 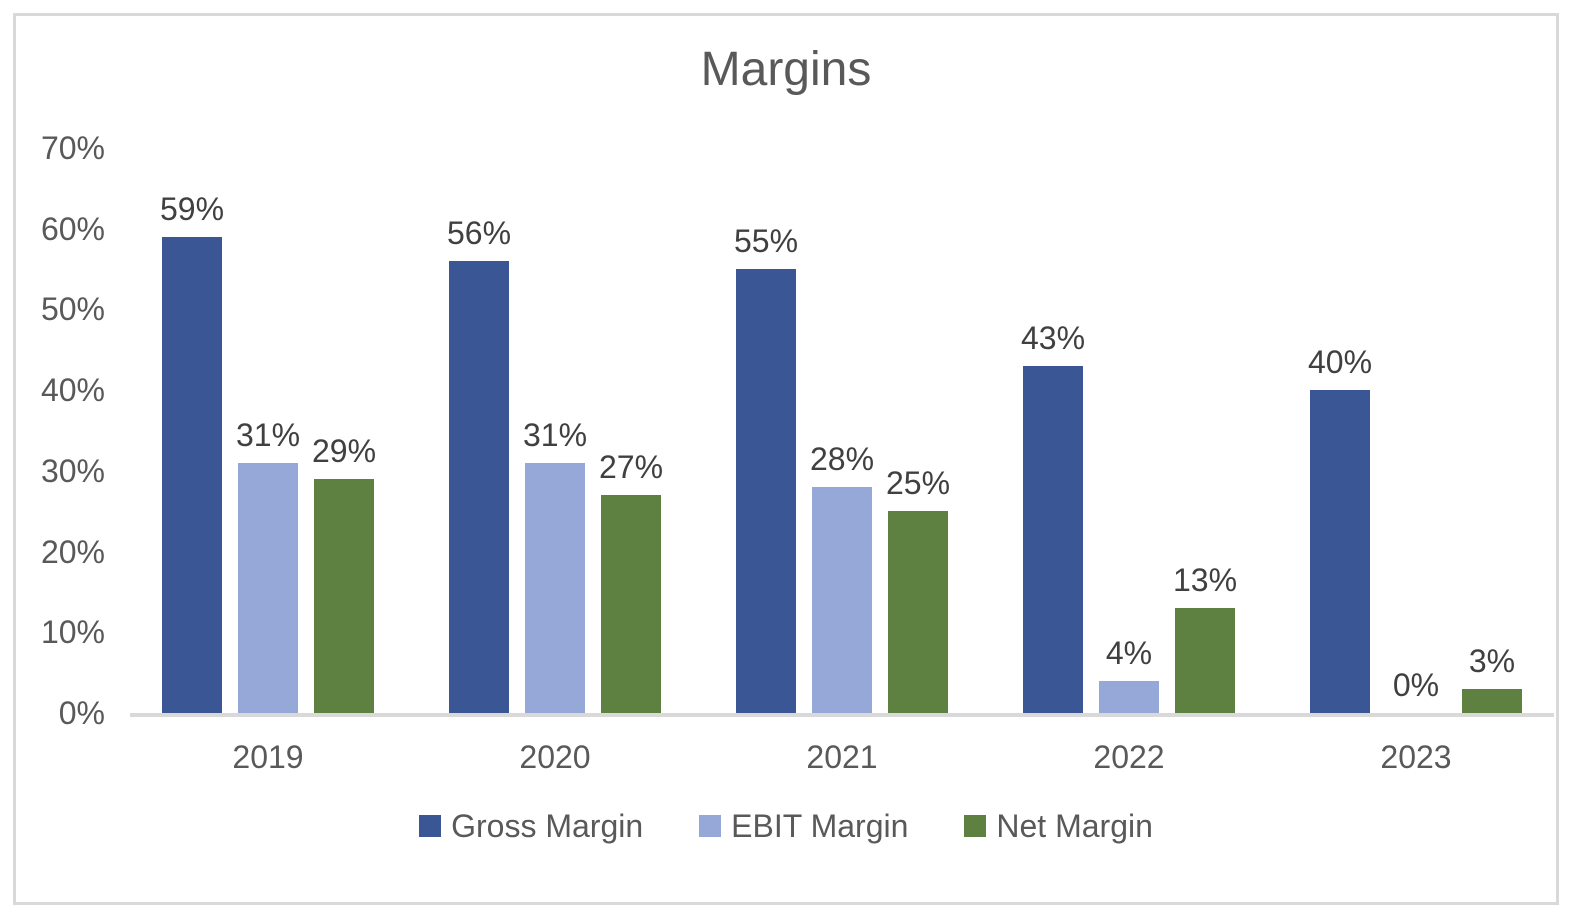 What do you see at coordinates (72, 148) in the screenshot?
I see `y-tick-label: 70%` at bounding box center [72, 148].